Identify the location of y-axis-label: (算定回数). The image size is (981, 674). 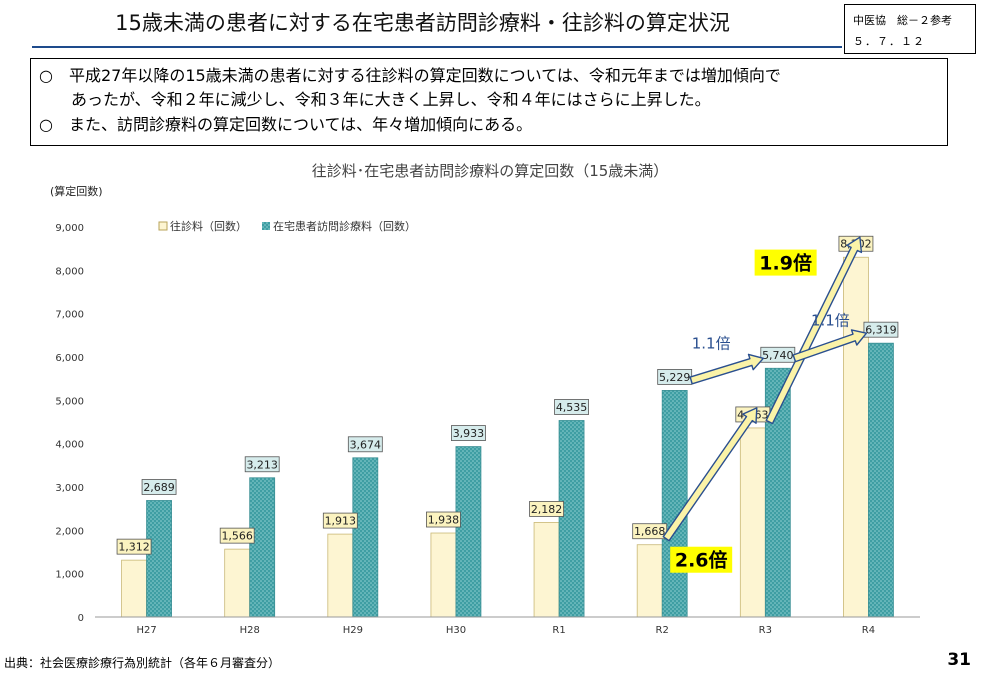
(76, 191).